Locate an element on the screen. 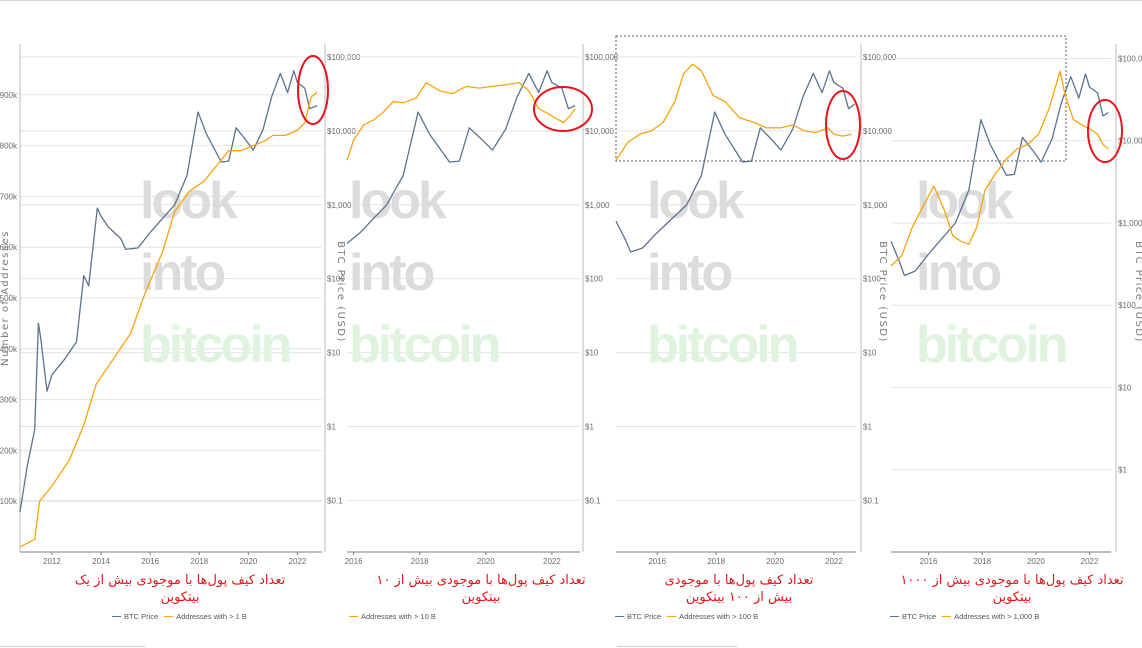  chart-legend: BTC Price Addresses with > 100 B is located at coordinates (686, 616).